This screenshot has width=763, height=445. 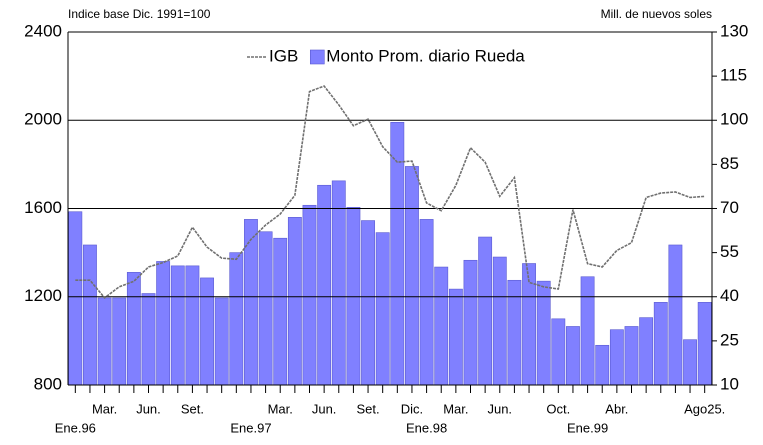 What do you see at coordinates (425, 55) in the screenshot?
I see `legend-label: Monto Prom. diario Rueda` at bounding box center [425, 55].